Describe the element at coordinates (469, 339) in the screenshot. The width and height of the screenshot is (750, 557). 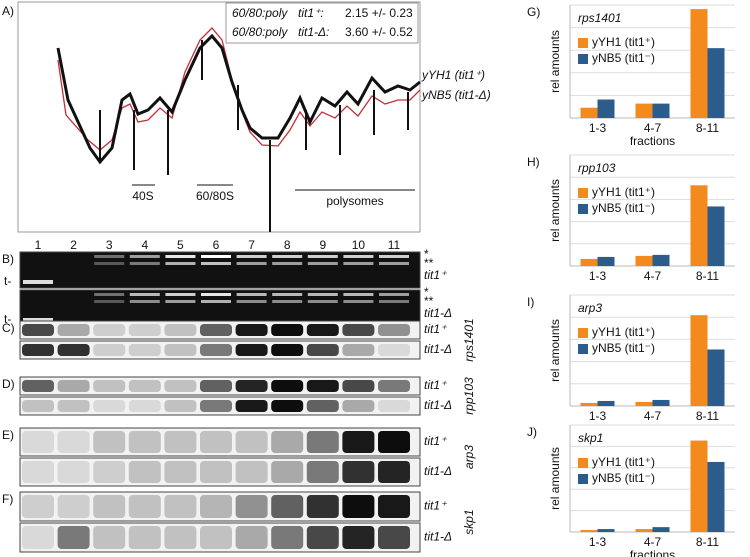
I see `gene-label: rps1401` at that location.